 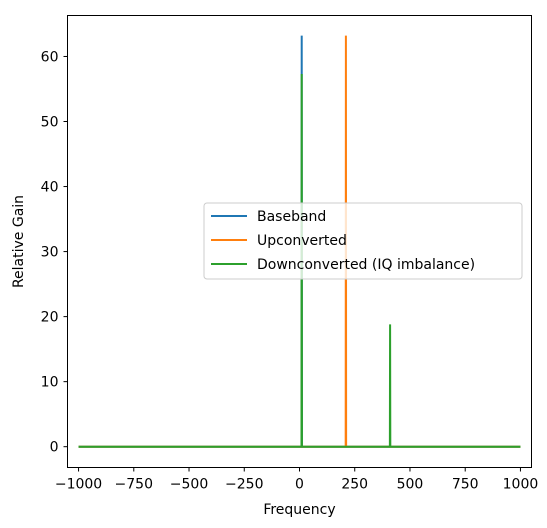 I want to click on legend-label-downconverted: Downconverted (IQ imbalance), so click(x=366, y=265).